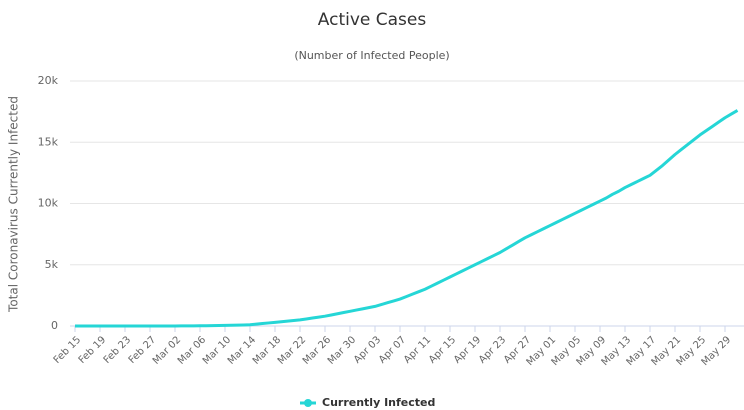 The height and width of the screenshot is (410, 744). I want to click on x-tick-label: Apr 07, so click(392, 349).